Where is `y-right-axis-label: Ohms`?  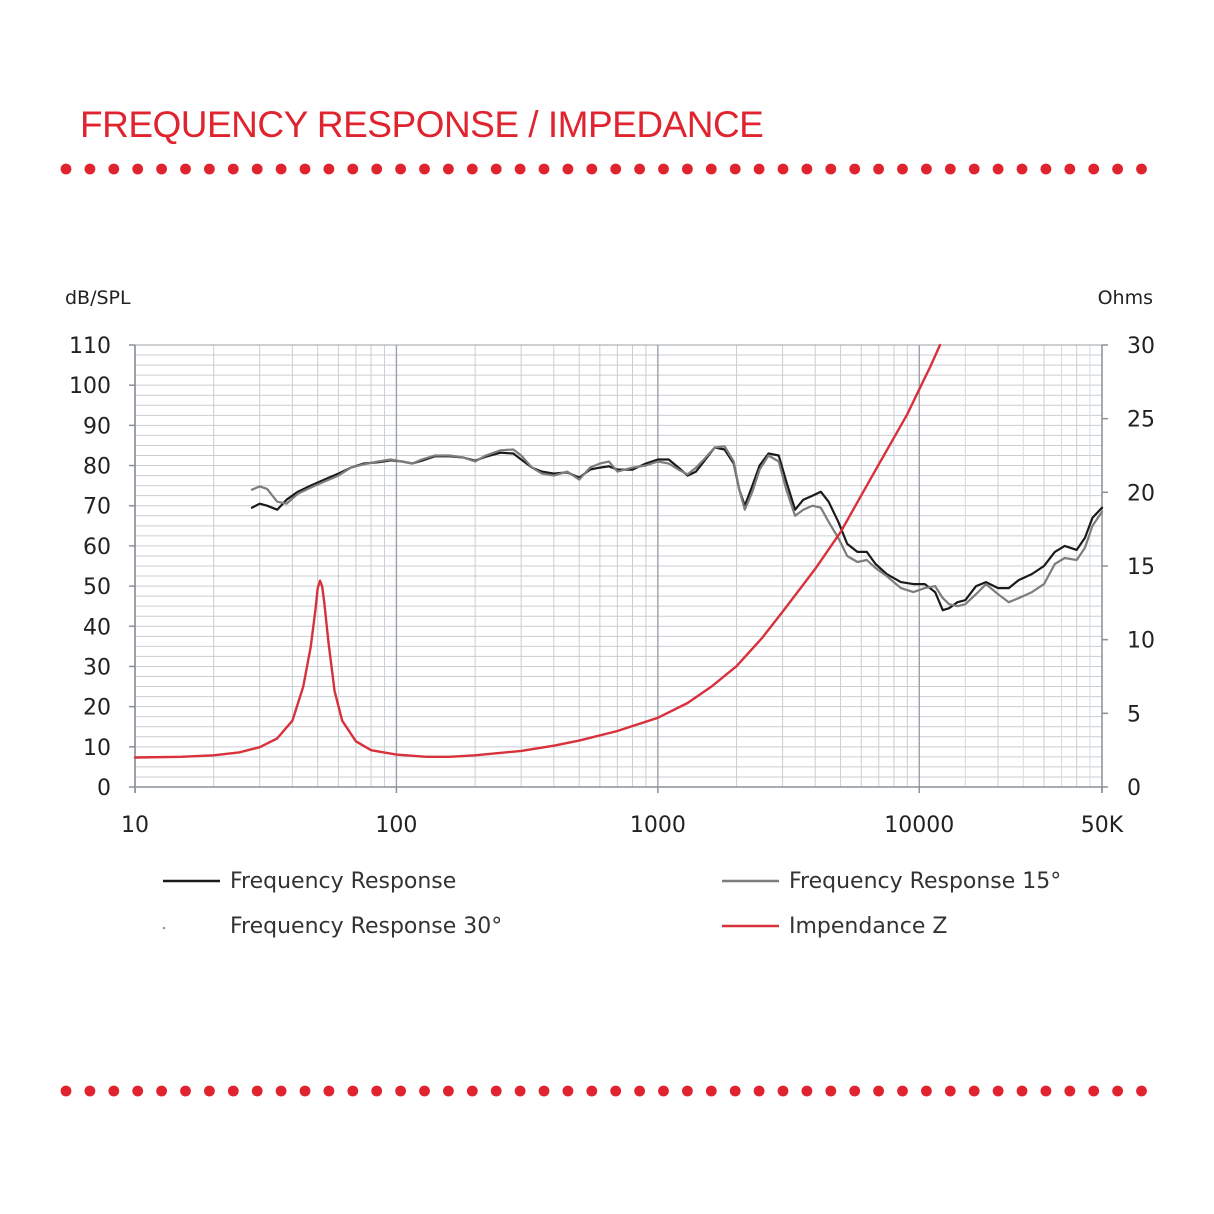
y-right-axis-label: Ohms is located at coordinates (1125, 298).